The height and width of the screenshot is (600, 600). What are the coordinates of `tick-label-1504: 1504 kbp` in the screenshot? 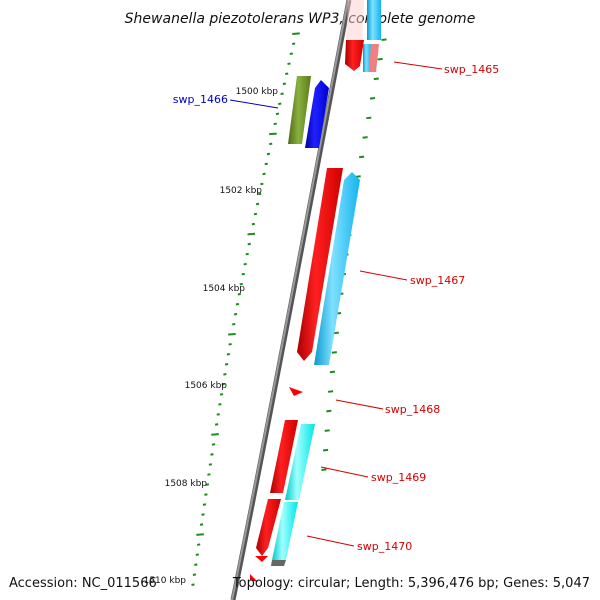 It's located at (224, 289).